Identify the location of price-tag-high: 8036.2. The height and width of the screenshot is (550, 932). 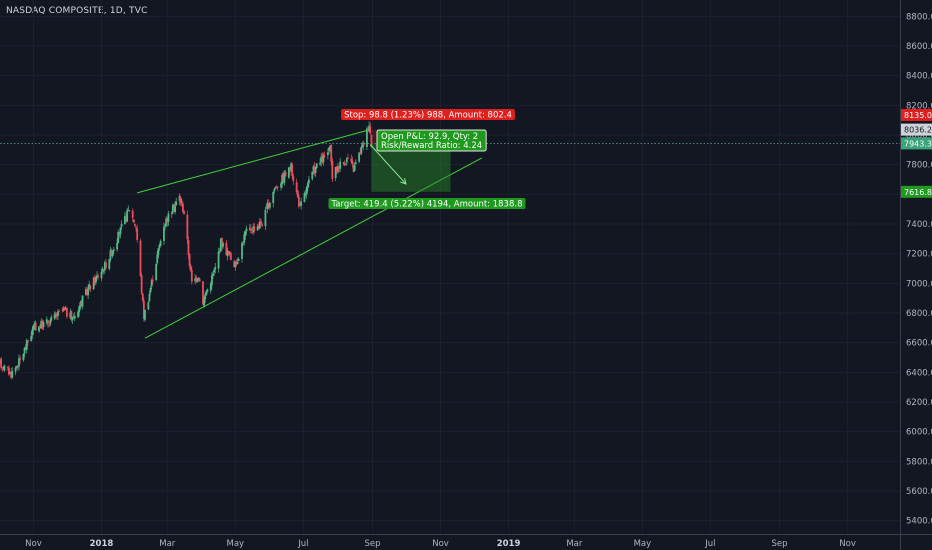
(918, 130).